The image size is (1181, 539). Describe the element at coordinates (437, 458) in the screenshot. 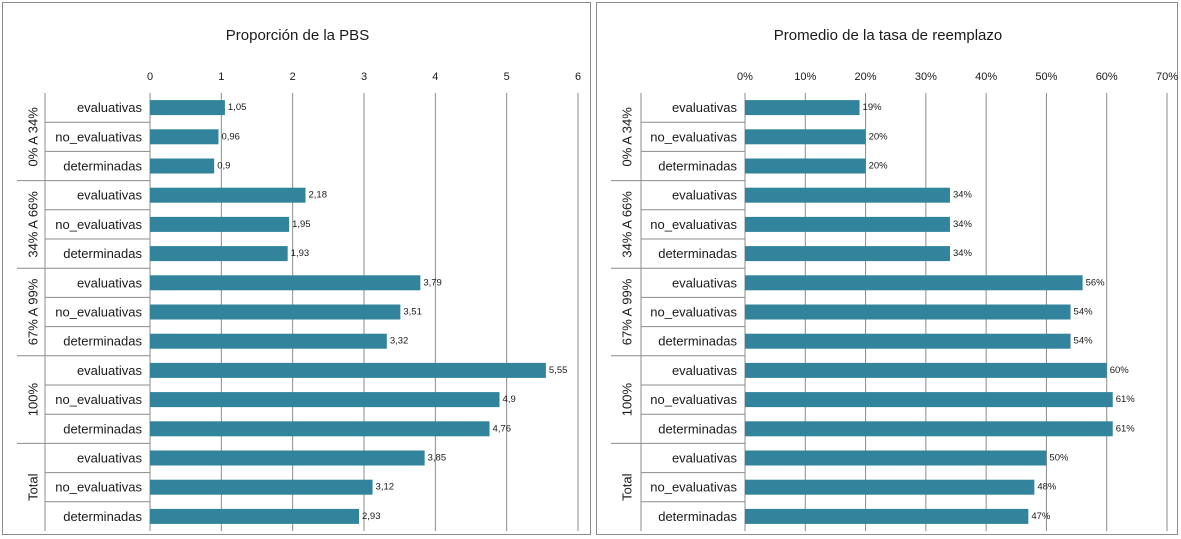

I see `data-label: 3,85` at that location.